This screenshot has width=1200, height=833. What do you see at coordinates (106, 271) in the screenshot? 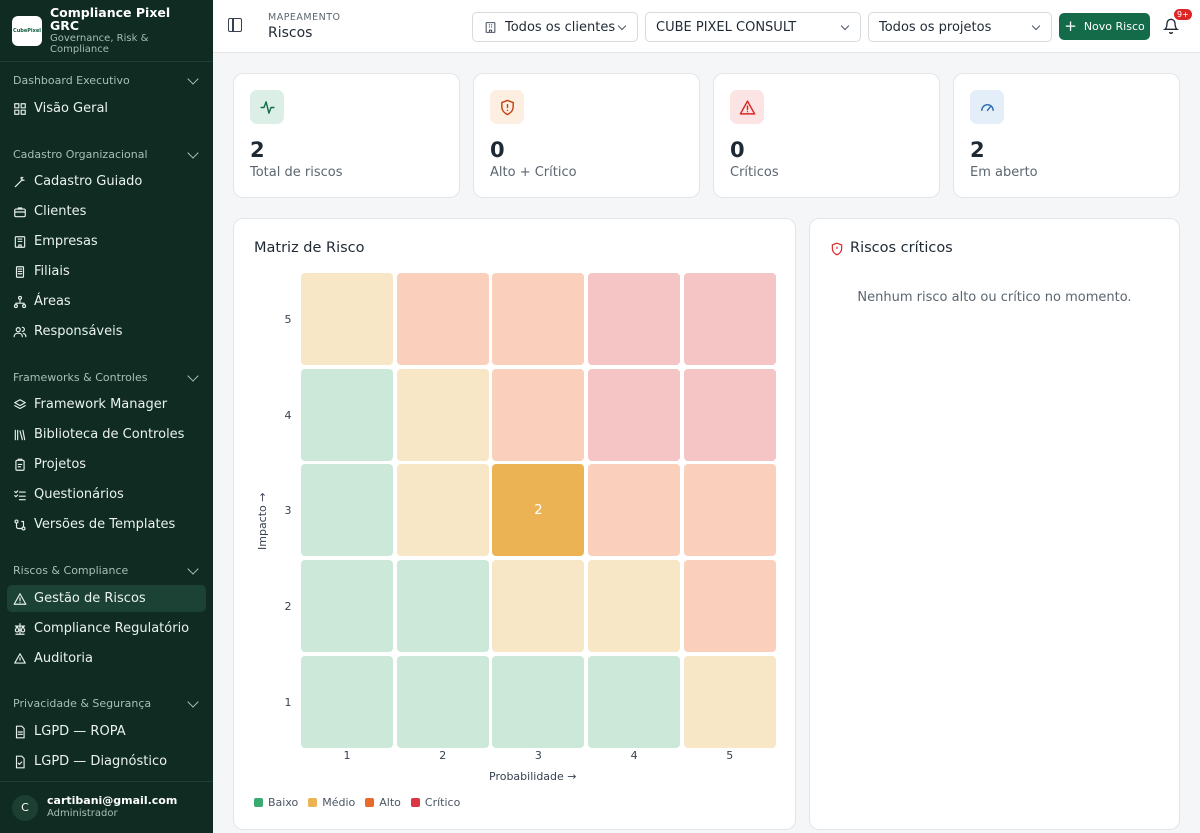
I see `sidebar-item: Filiais` at bounding box center [106, 271].